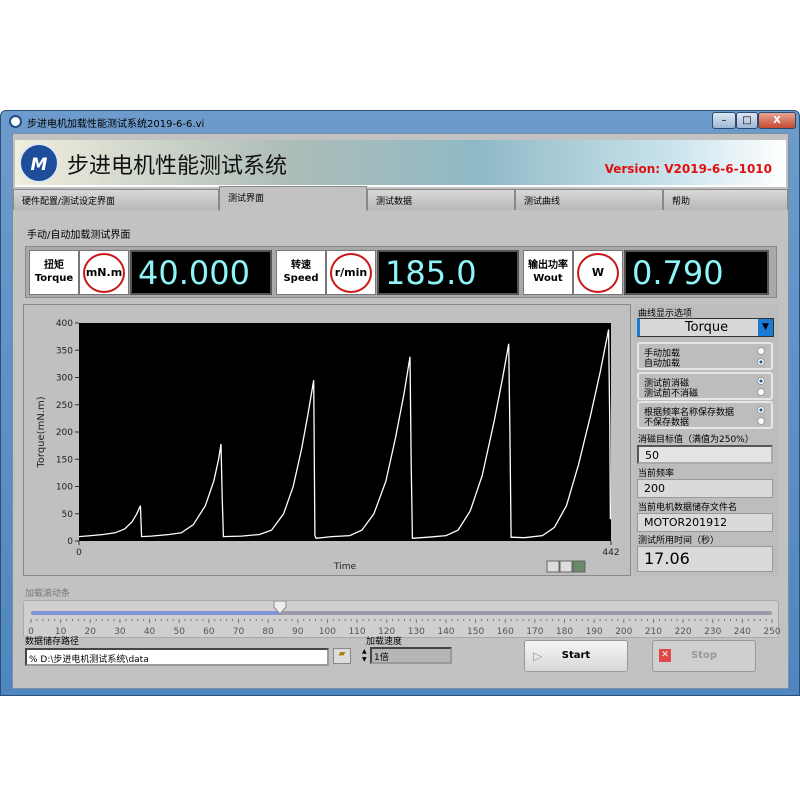  What do you see at coordinates (179, 632) in the screenshot?
I see `slider-tick-label: 50` at bounding box center [179, 632].